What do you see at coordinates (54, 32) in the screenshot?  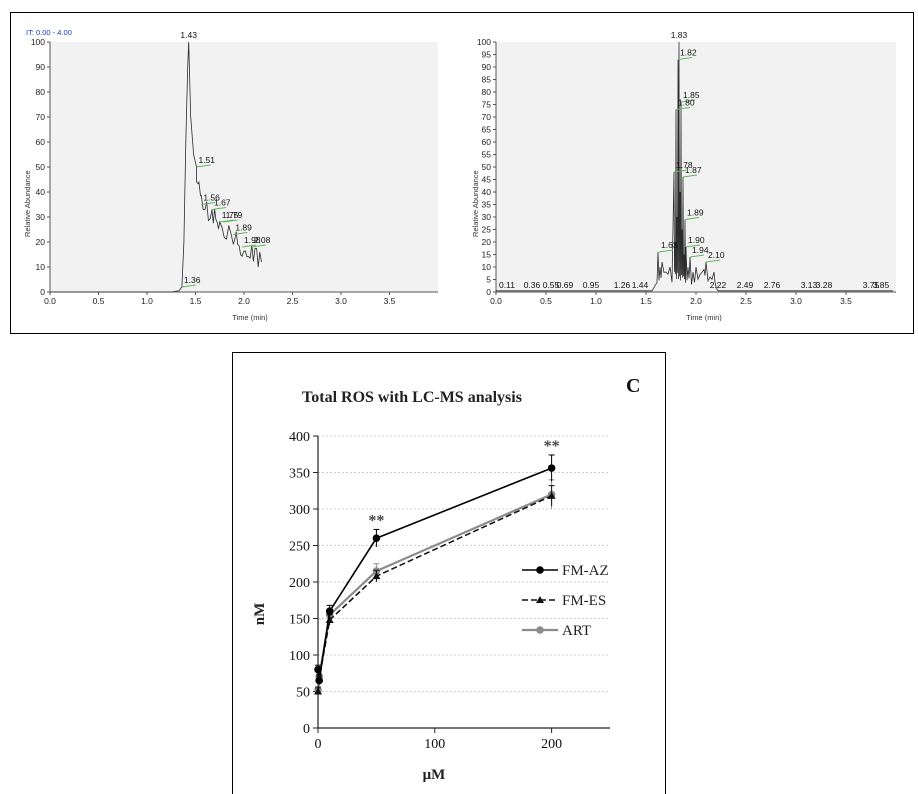 I see `time-range: 0.00 - 4.00` at bounding box center [54, 32].